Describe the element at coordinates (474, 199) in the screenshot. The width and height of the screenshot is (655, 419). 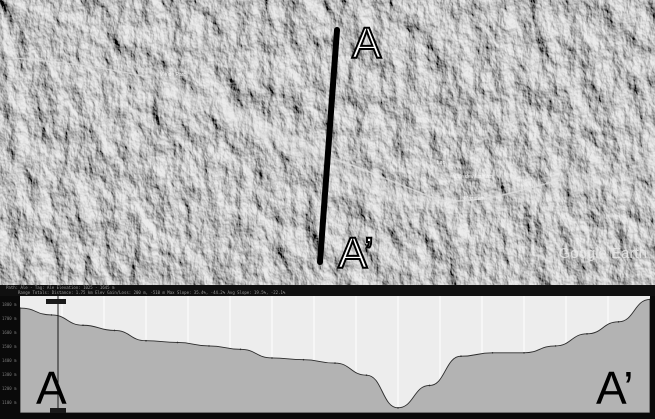
I see `place-label: Mazafem` at that location.